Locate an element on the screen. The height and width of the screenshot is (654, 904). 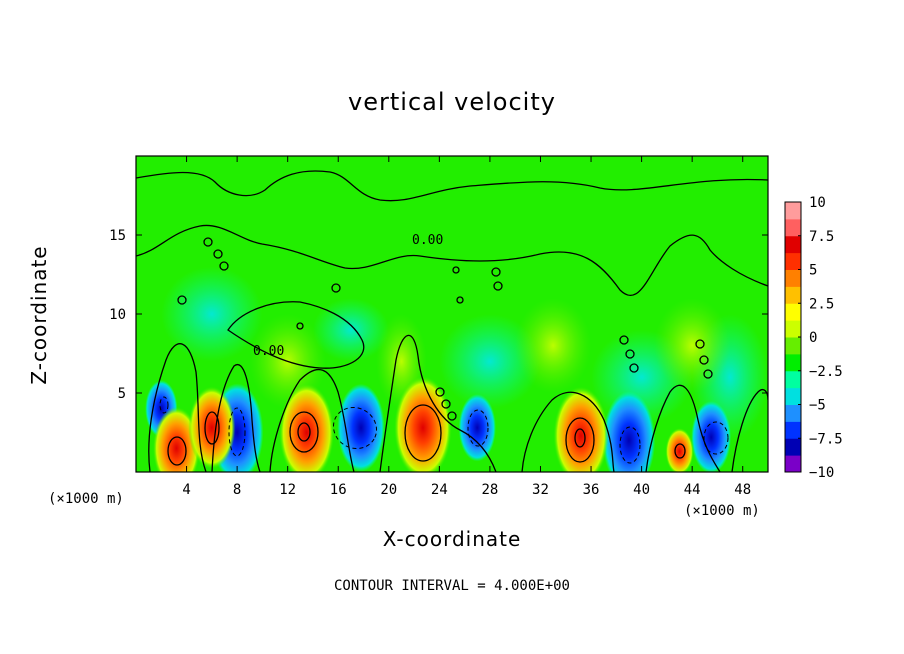
x-tick-label-8: 8 is located at coordinates (237, 490).